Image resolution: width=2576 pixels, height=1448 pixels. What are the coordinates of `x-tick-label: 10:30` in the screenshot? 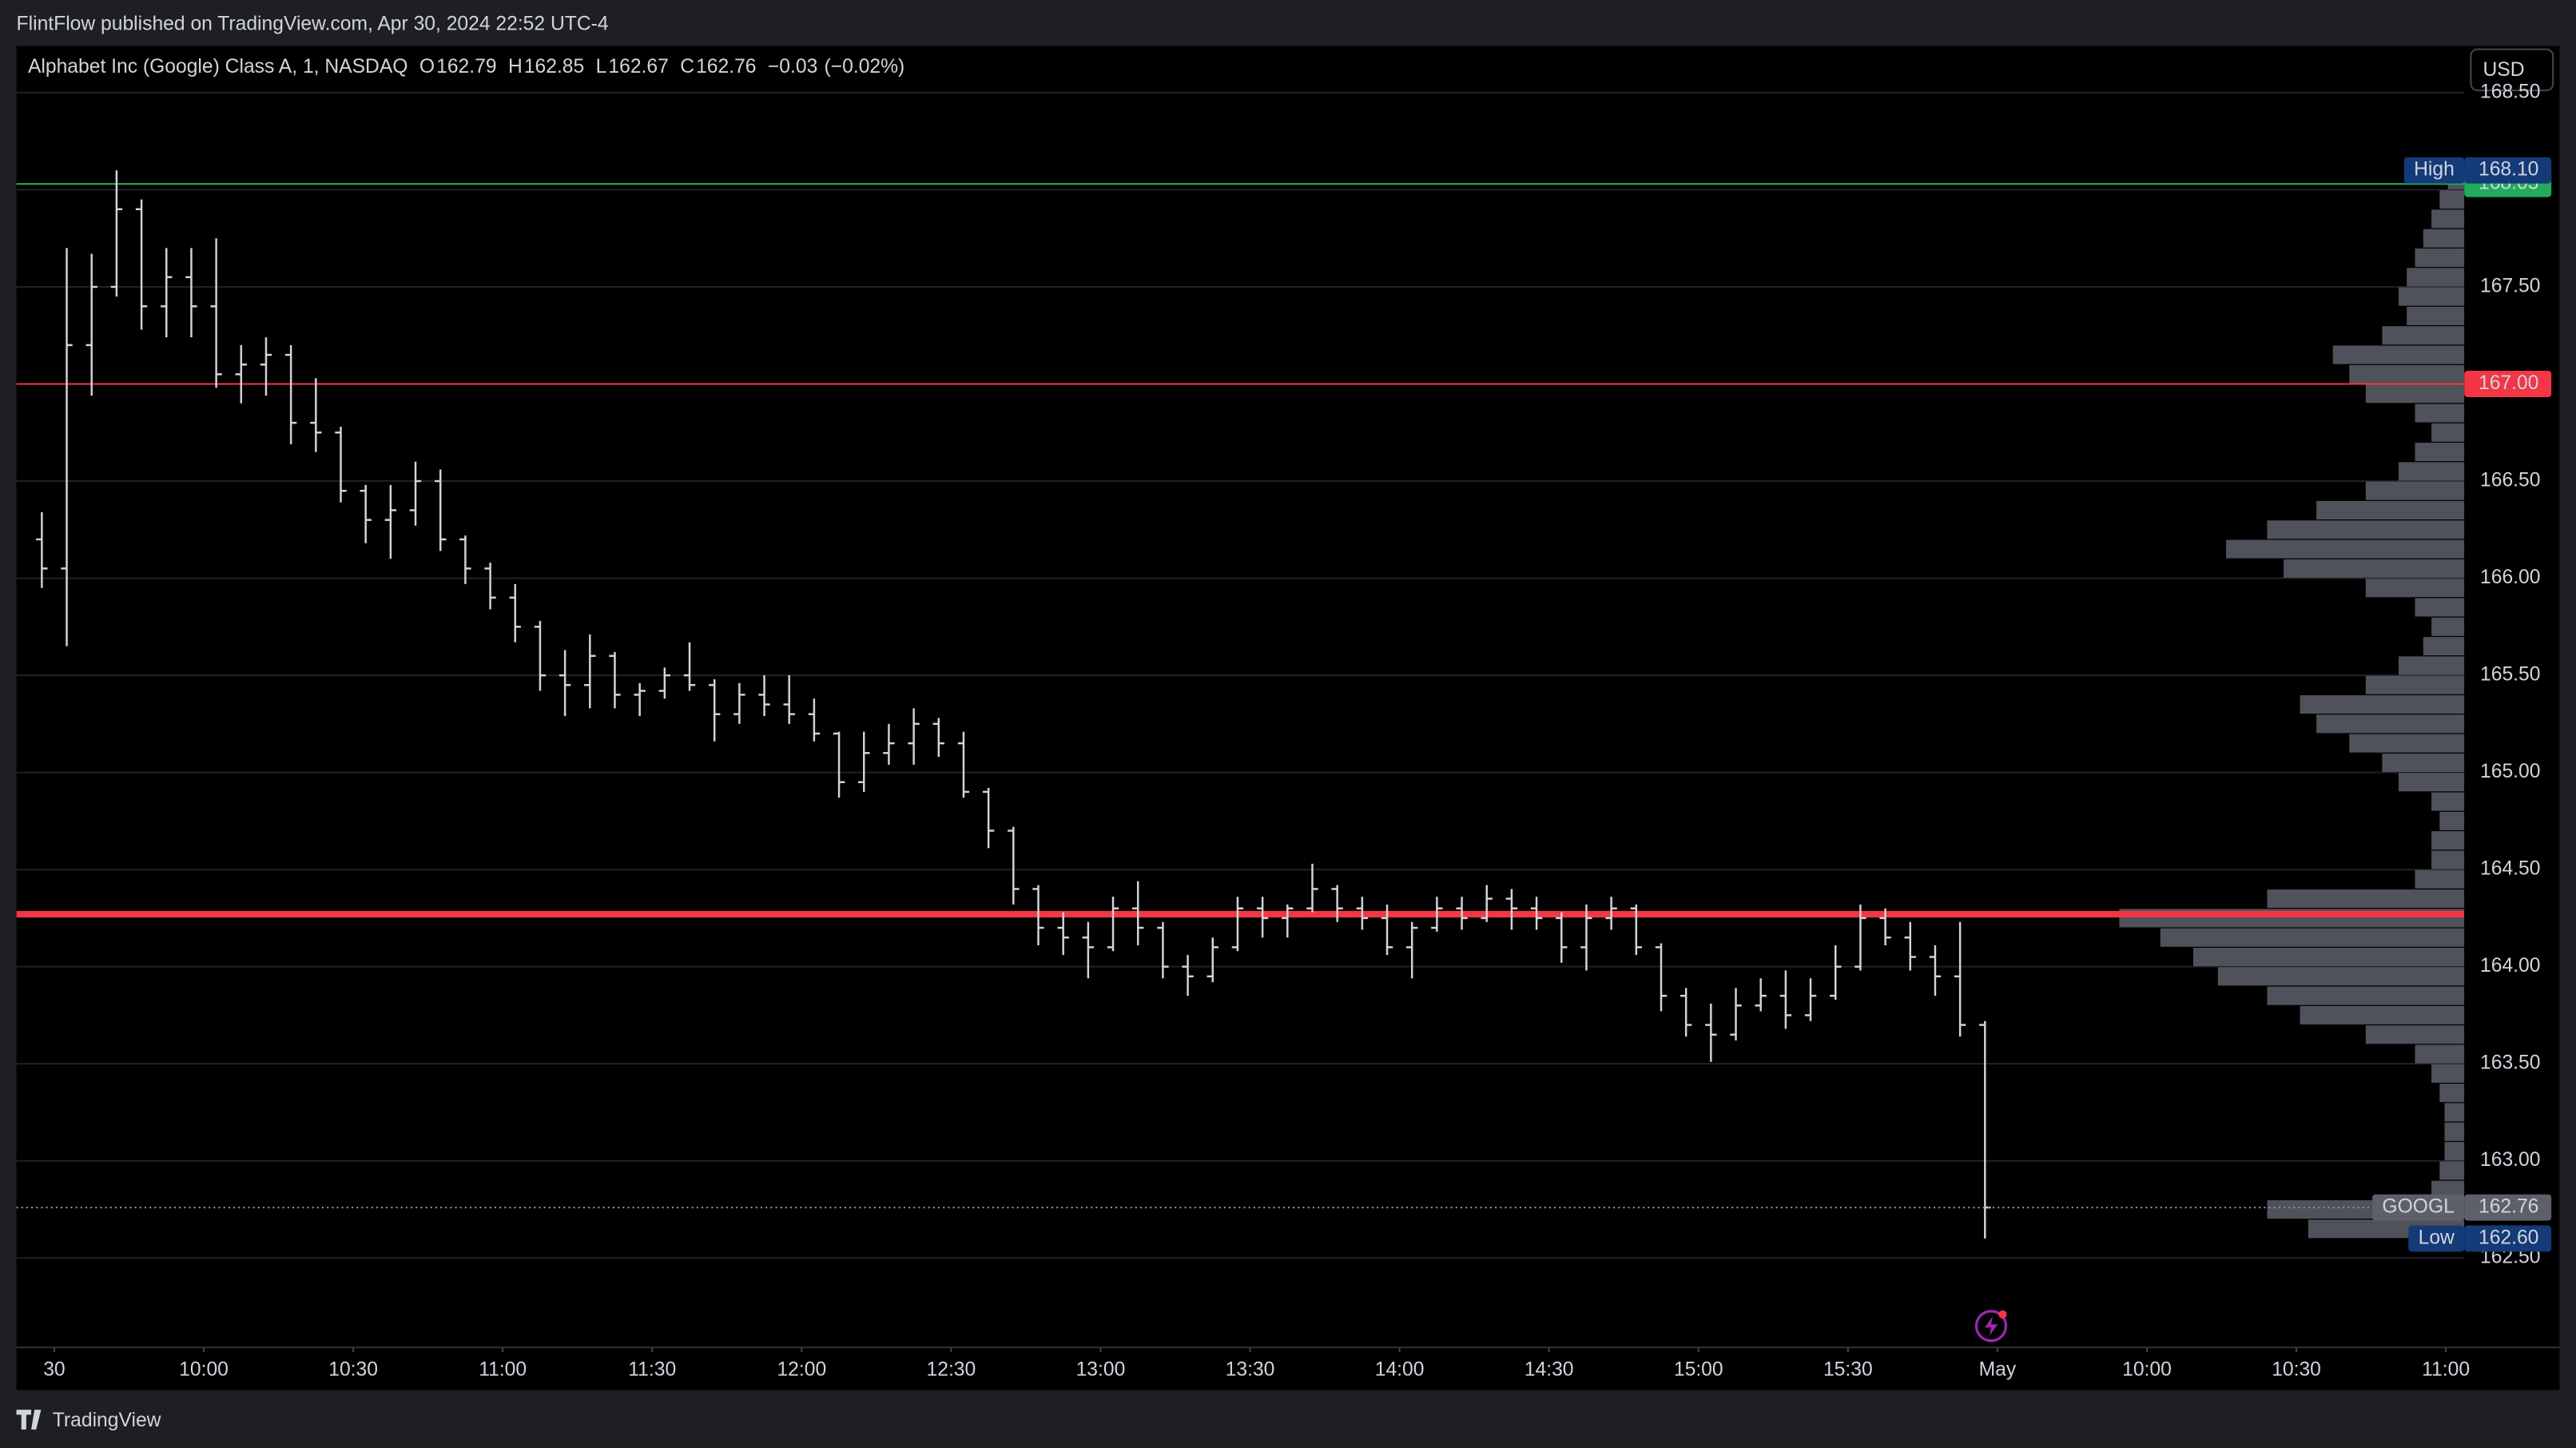 It's located at (2296, 1369).